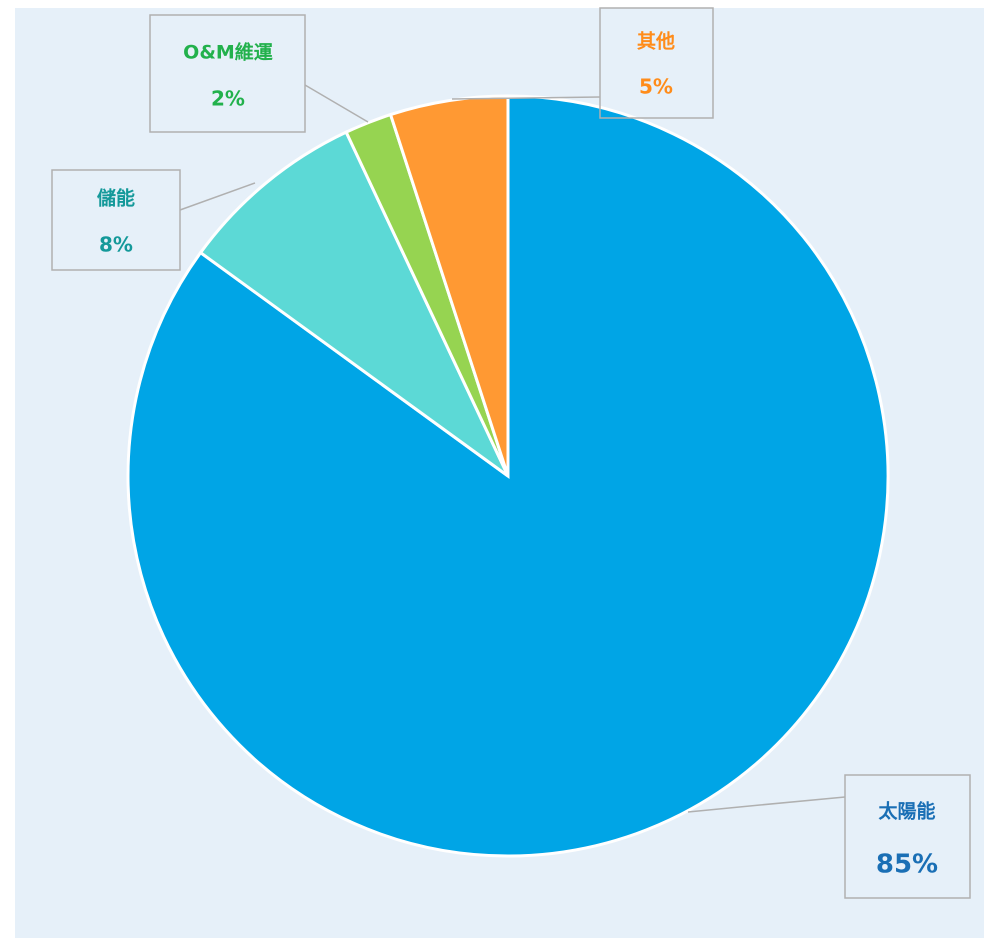 The image size is (984, 938). I want to click on slice-label: 其他, so click(656, 41).